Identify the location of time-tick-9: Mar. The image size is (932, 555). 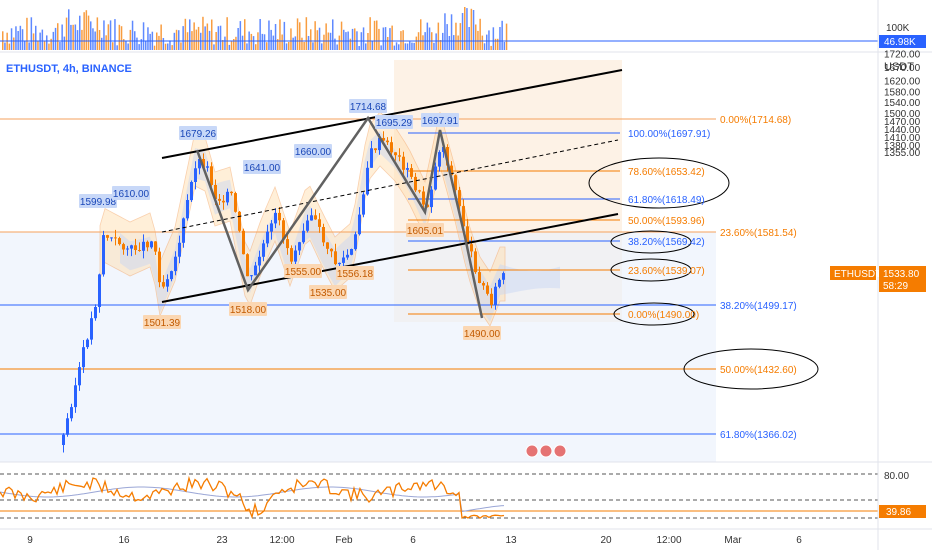
(733, 540).